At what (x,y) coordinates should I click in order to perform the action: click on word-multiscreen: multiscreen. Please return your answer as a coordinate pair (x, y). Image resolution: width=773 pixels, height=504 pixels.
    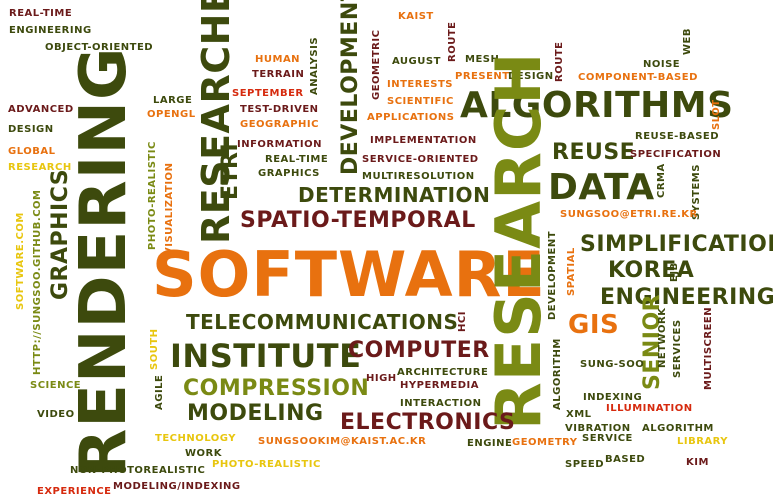
    Looking at the image, I should click on (708, 348).